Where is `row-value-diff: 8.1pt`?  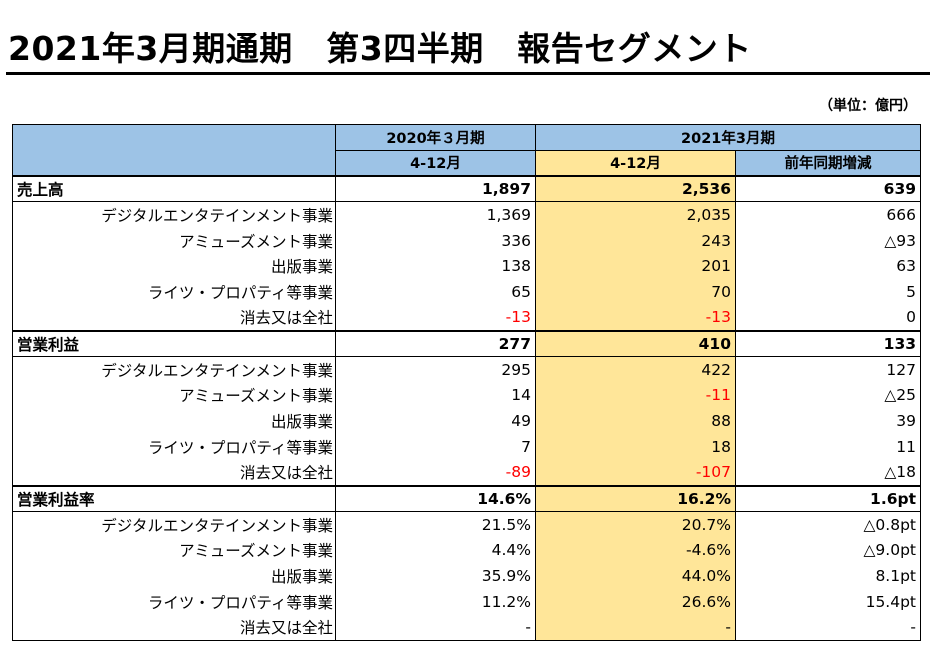
row-value-diff: 8.1pt is located at coordinates (828, 576).